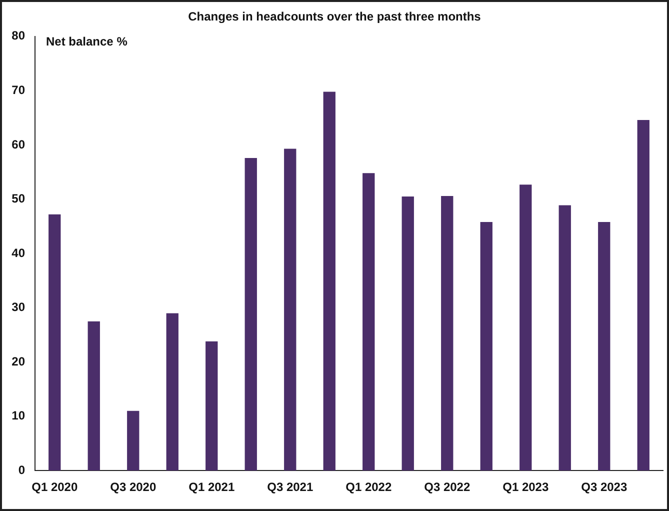  What do you see at coordinates (22, 469) in the screenshot?
I see `y-tick-label: 0` at bounding box center [22, 469].